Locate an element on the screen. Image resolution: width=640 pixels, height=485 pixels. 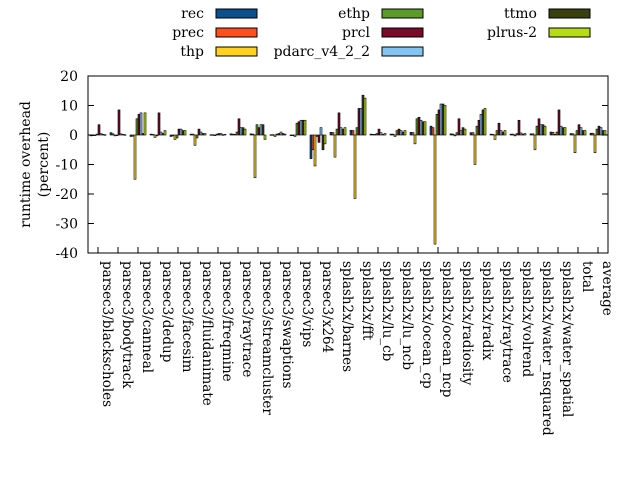
bar-ethp-parsec3/blackscholes is located at coordinates (97, 134).